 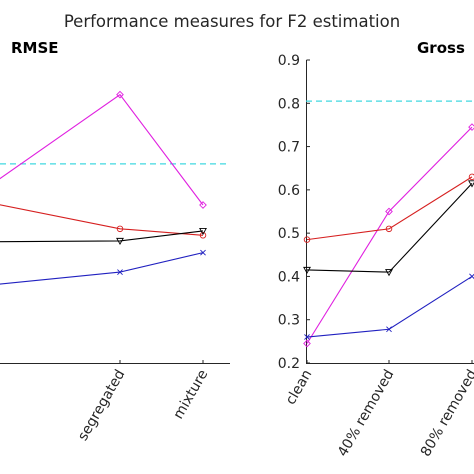 What do you see at coordinates (366, 413) in the screenshot?
I see `gross-xtick-label-1: 40% removed` at bounding box center [366, 413].